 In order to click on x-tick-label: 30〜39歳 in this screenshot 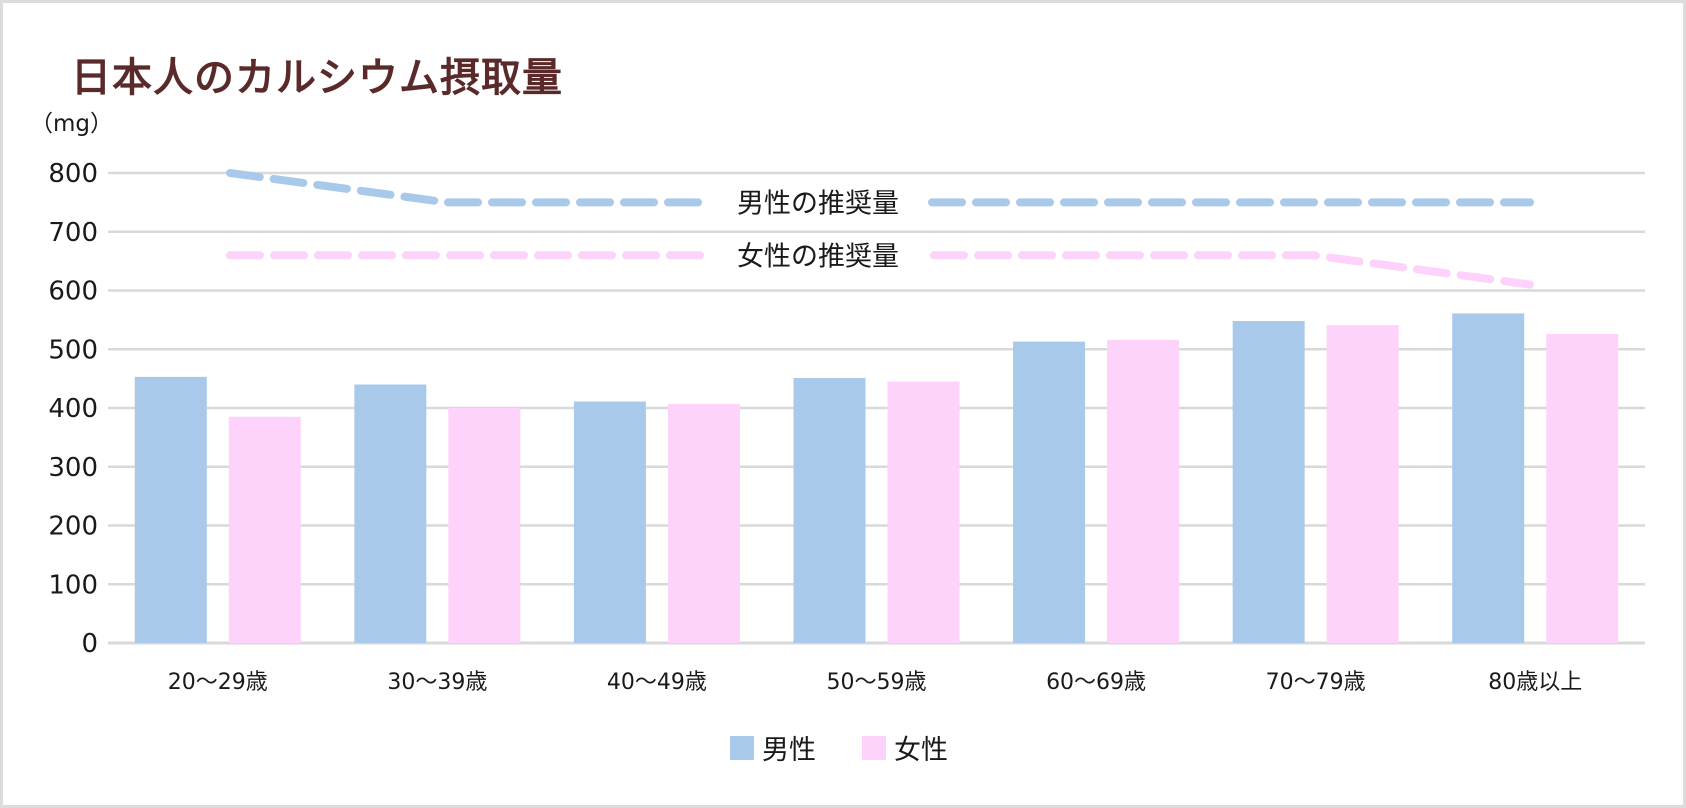, I will do `click(437, 682)`.